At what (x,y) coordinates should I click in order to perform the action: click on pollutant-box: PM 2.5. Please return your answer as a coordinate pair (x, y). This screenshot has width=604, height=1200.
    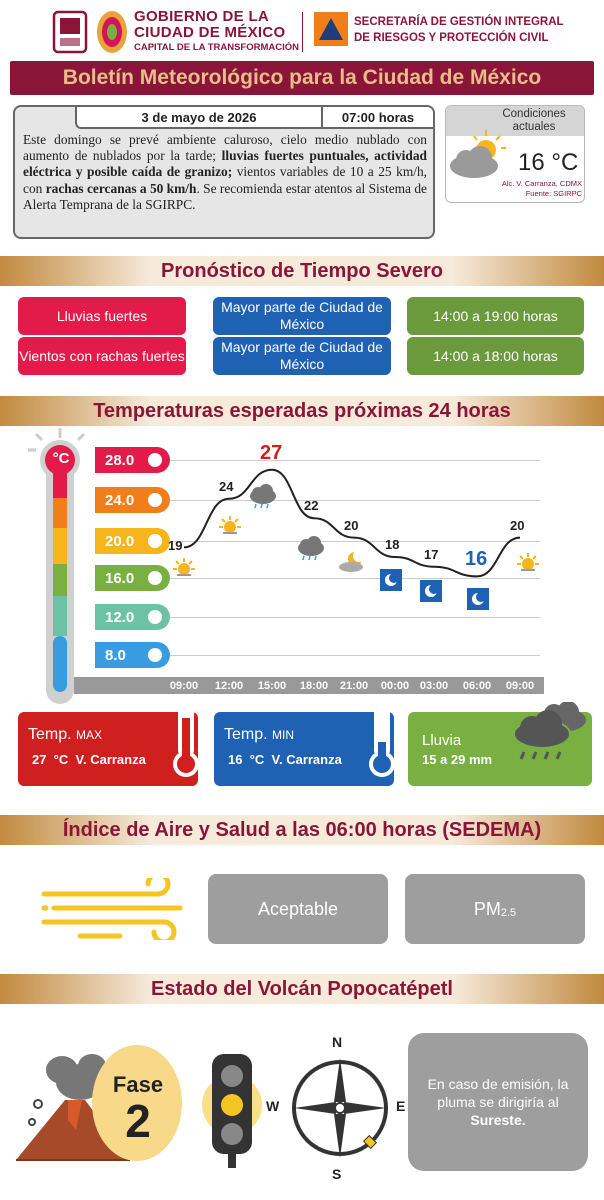
    Looking at the image, I should click on (495, 909).